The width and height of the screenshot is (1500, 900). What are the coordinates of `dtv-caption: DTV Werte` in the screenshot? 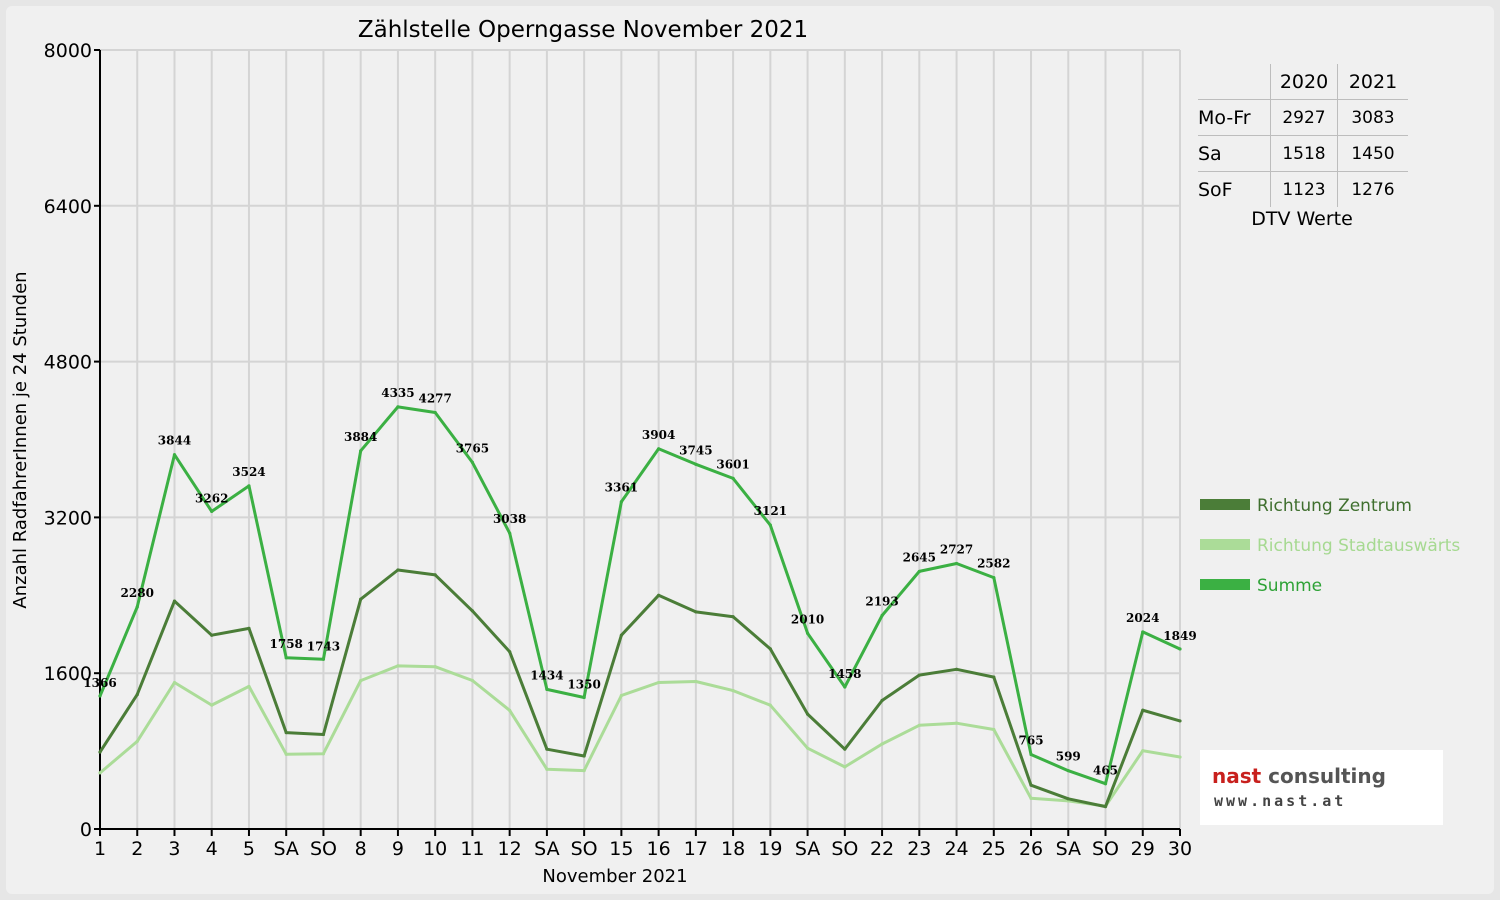 It's located at (1302, 219).